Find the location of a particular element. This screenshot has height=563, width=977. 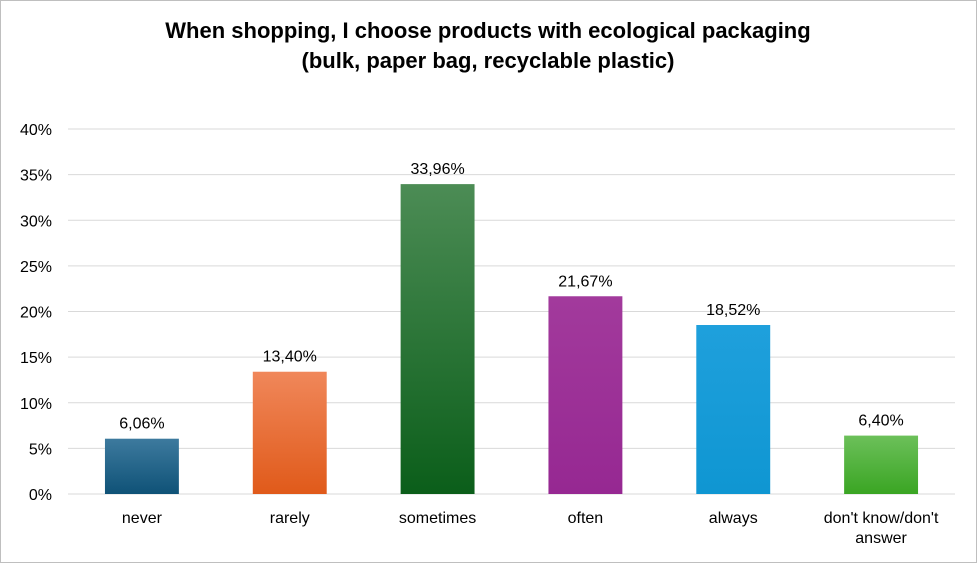

data-label: 6,06% is located at coordinates (141, 424).